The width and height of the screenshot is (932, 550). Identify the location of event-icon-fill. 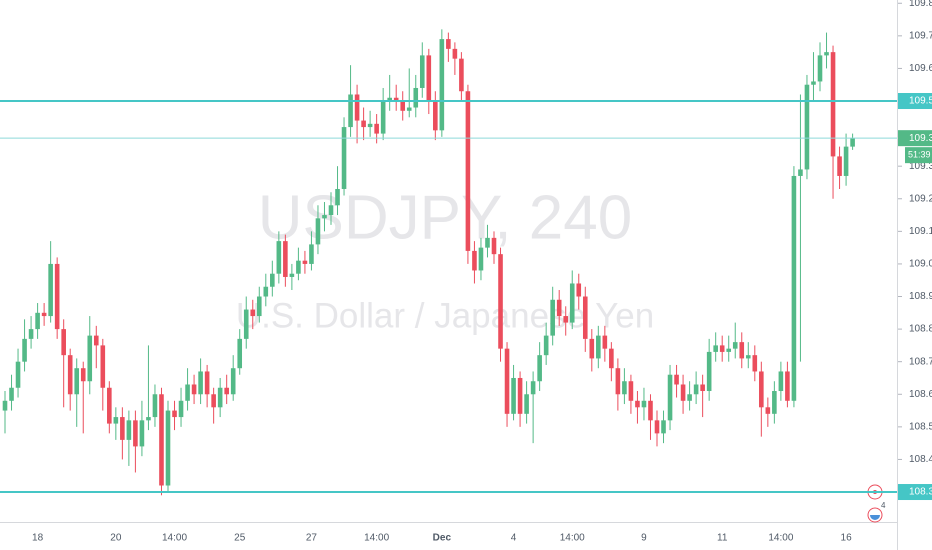
(875, 517).